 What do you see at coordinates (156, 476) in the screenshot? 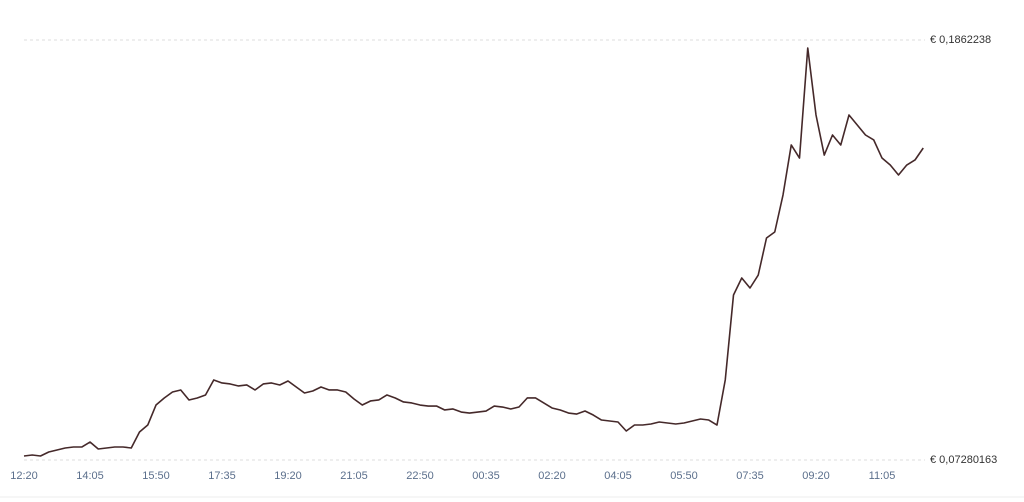
I see `x-tick-label: 15:50` at bounding box center [156, 476].